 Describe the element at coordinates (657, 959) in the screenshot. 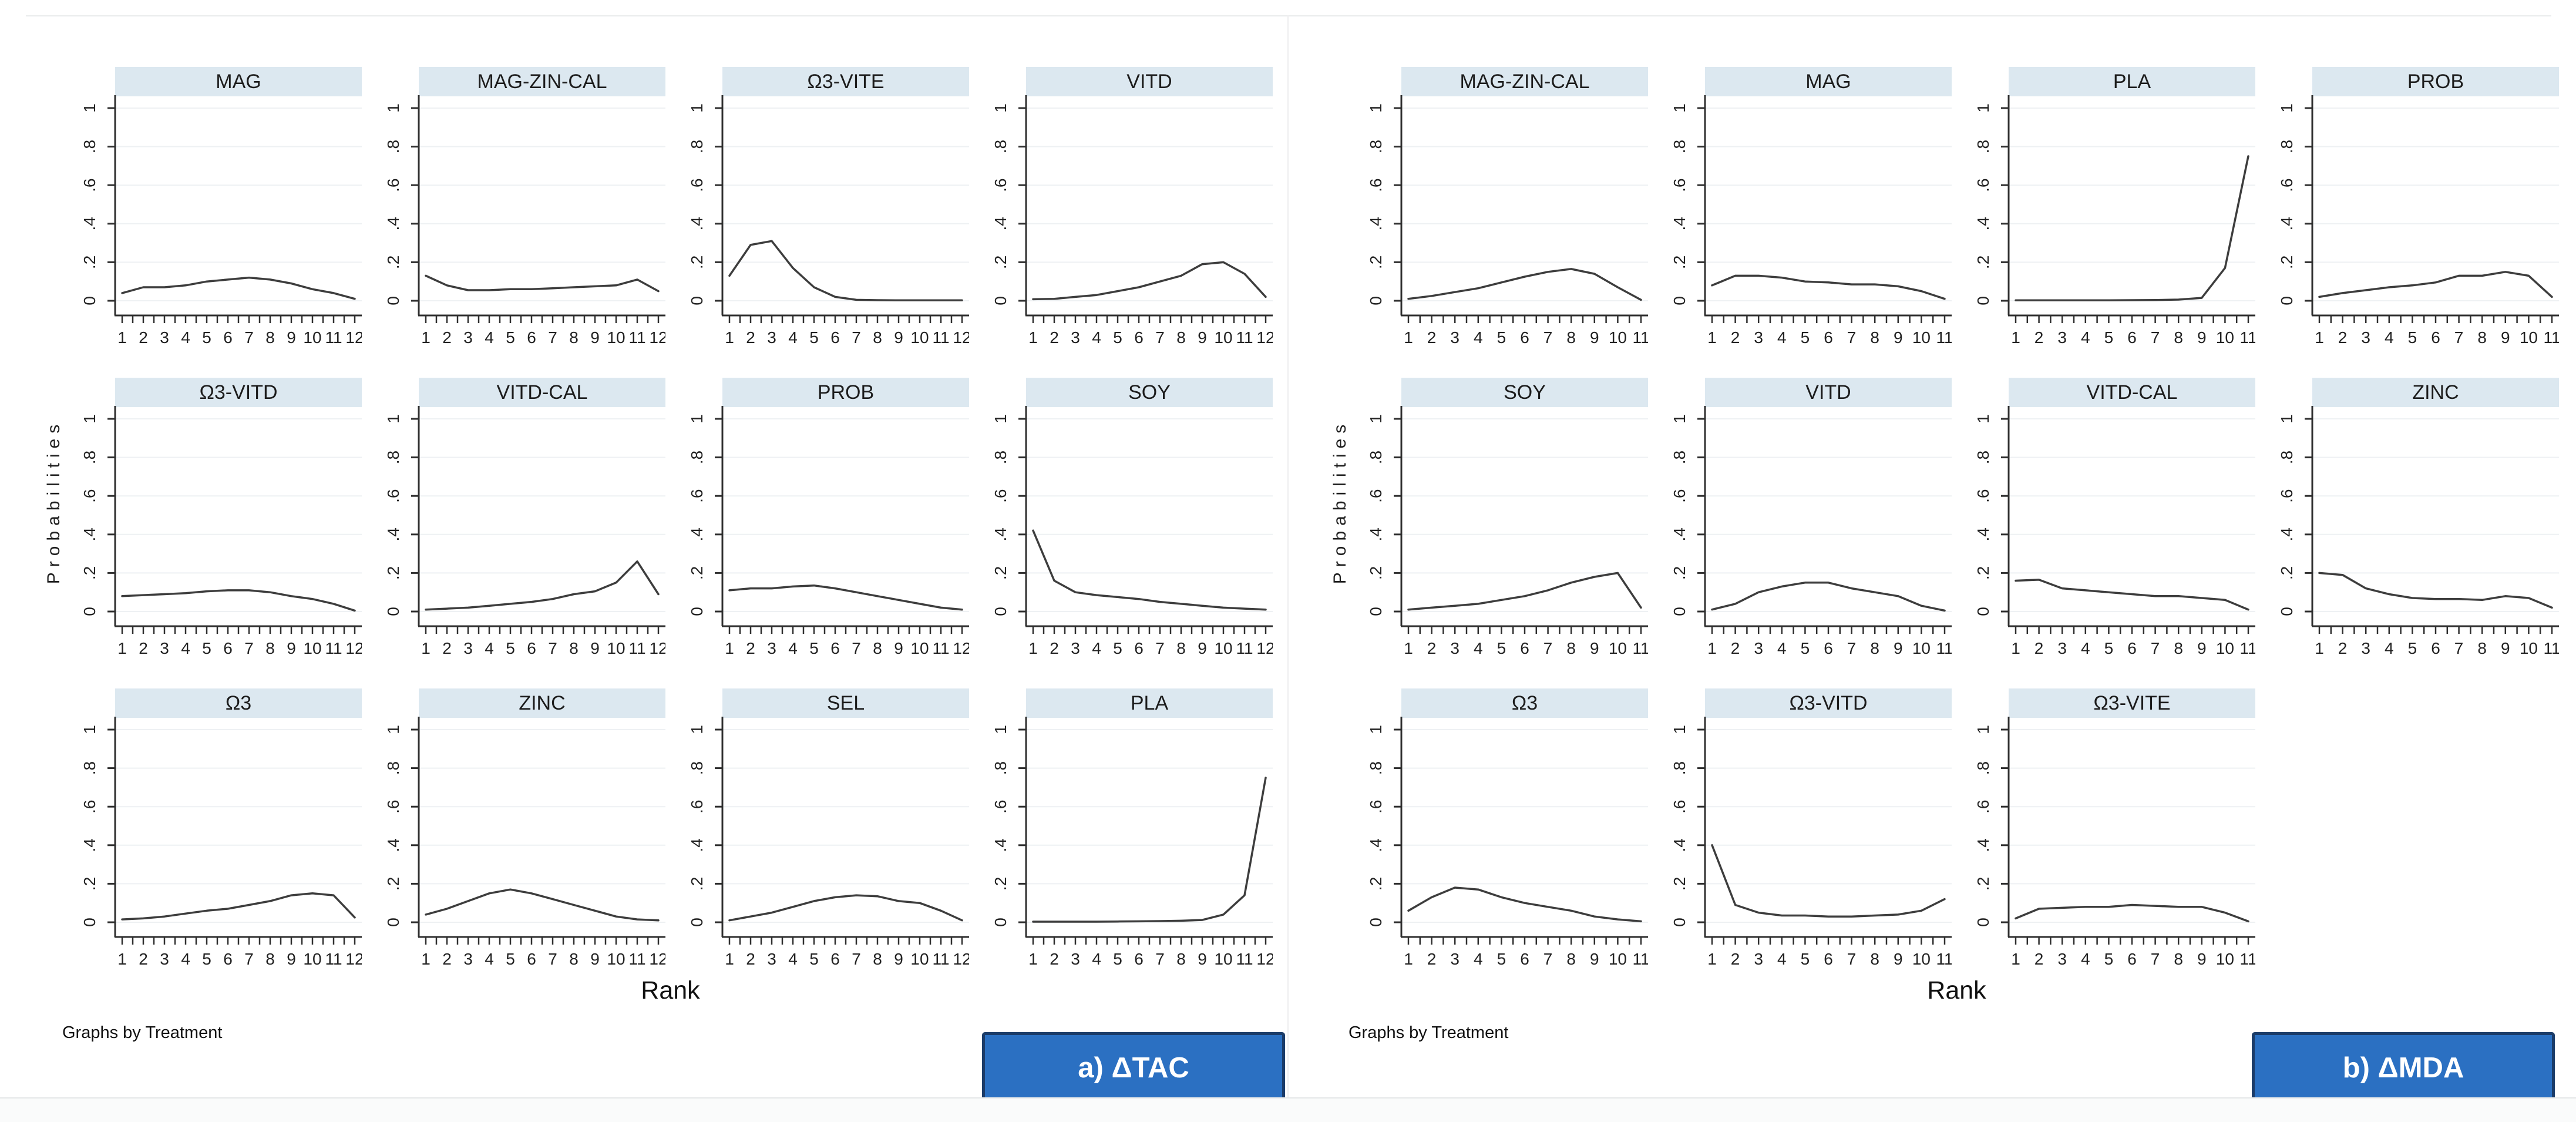

I see `x-tick-label: 12` at that location.